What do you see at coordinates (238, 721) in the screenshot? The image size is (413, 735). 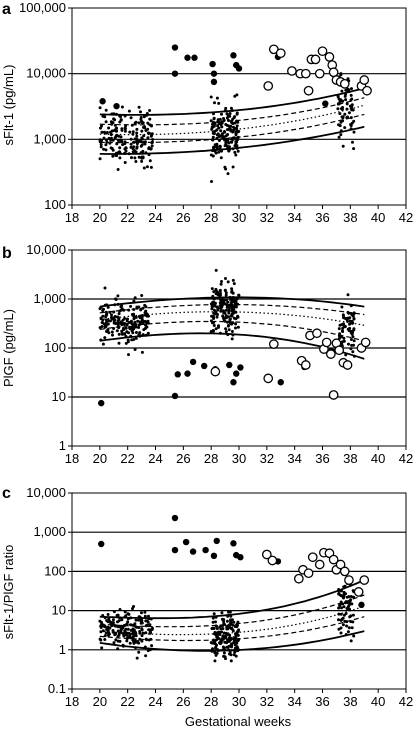 I see `x-axis-label: Gestational weeks` at bounding box center [238, 721].